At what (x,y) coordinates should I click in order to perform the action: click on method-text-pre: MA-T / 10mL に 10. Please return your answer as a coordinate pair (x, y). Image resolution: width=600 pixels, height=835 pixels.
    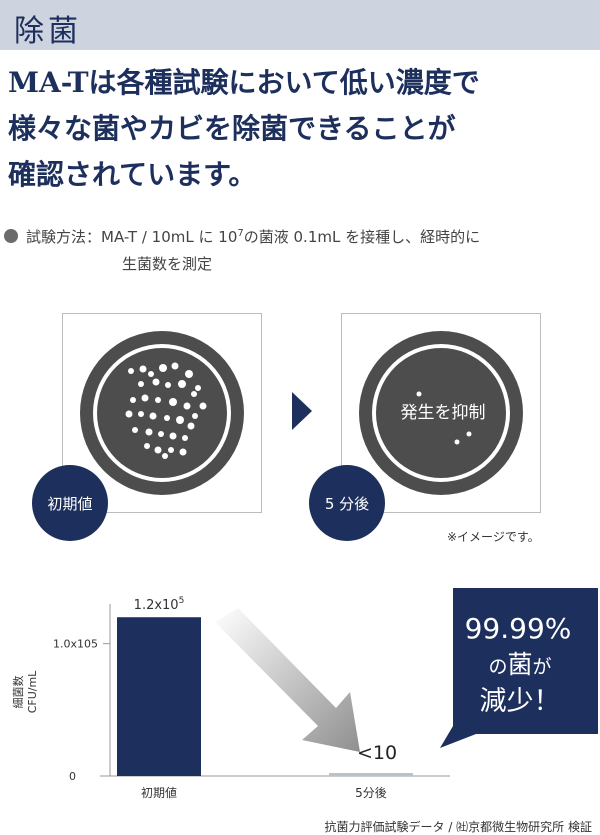
    Looking at the image, I should click on (169, 237).